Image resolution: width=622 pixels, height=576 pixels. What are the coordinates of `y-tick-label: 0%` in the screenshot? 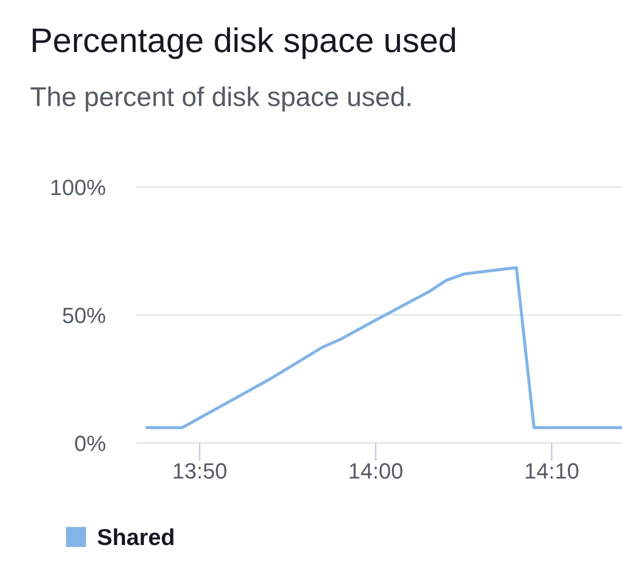 It's located at (90, 443).